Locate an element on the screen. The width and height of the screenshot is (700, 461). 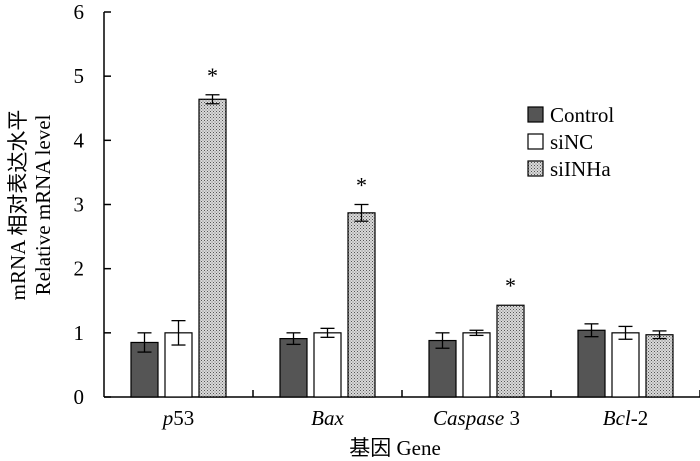
y-tick-label: 2 is located at coordinates (79, 269).